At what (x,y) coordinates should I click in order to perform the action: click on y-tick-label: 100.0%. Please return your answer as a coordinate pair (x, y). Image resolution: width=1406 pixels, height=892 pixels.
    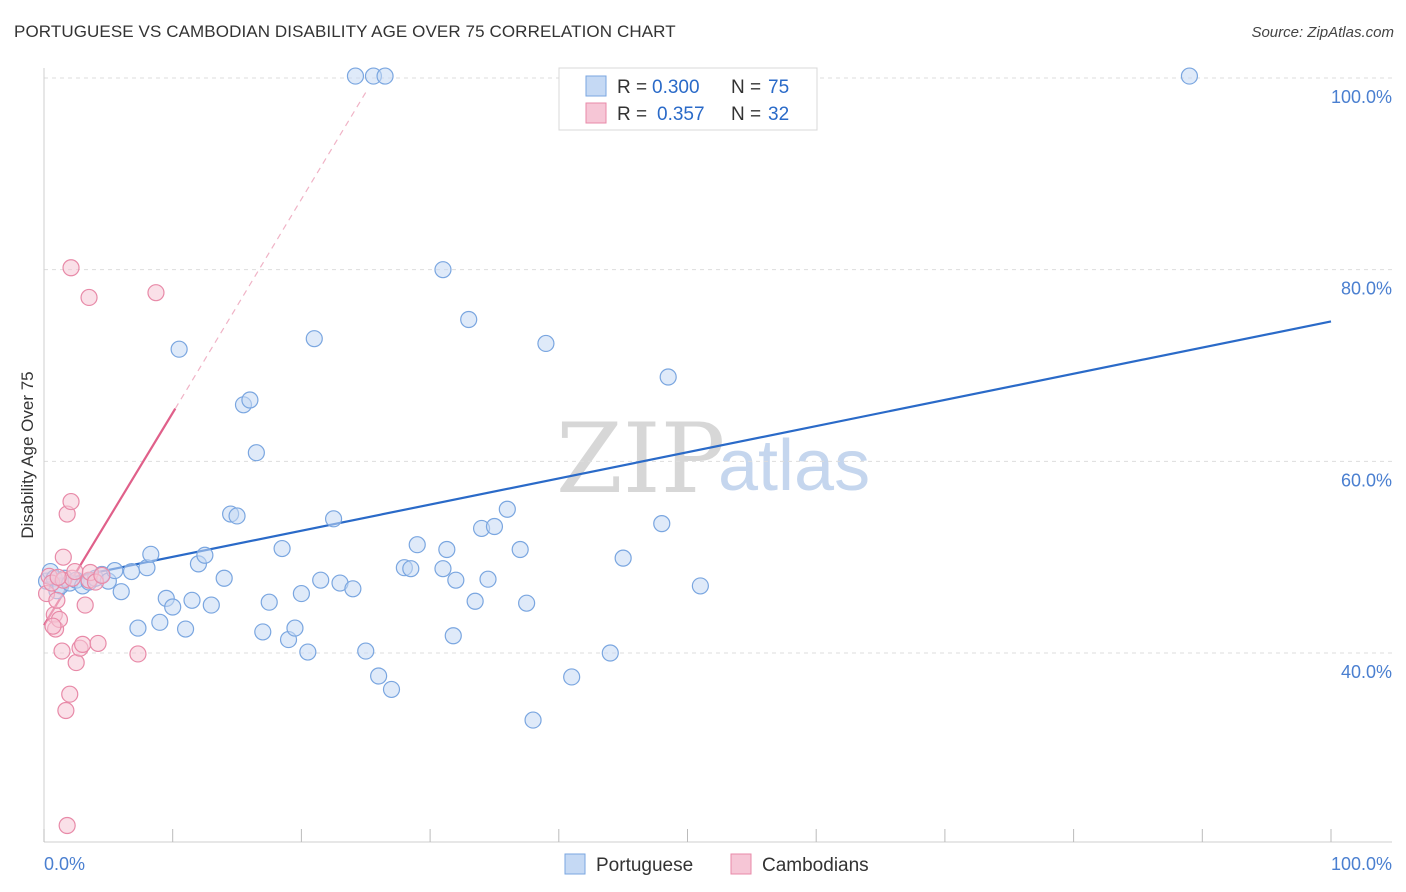
    Looking at the image, I should click on (1361, 97).